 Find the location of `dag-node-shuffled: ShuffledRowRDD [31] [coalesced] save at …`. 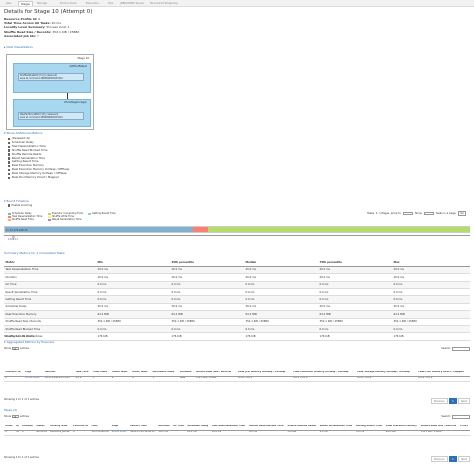

dag-node-shuffled: ShuffledRowRDD [31] [coalesced] save at … is located at coordinates (51, 77).